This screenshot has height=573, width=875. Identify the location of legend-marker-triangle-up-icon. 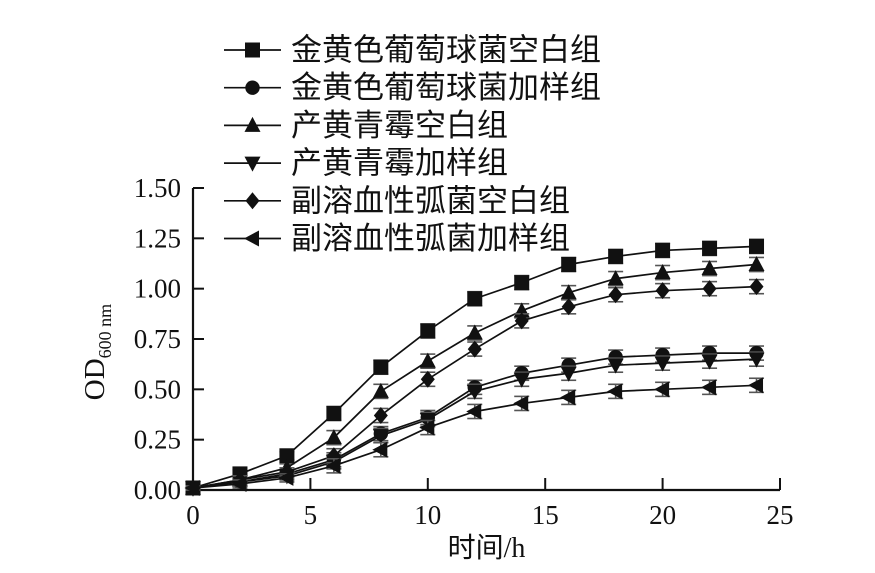
(252, 124).